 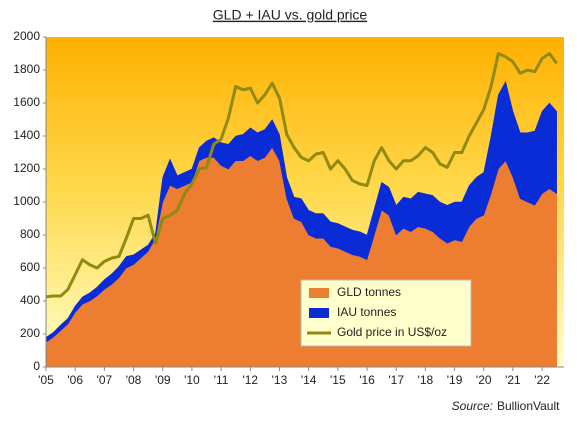 What do you see at coordinates (26, 36) in the screenshot?
I see `y-tick-label: 2000` at bounding box center [26, 36].